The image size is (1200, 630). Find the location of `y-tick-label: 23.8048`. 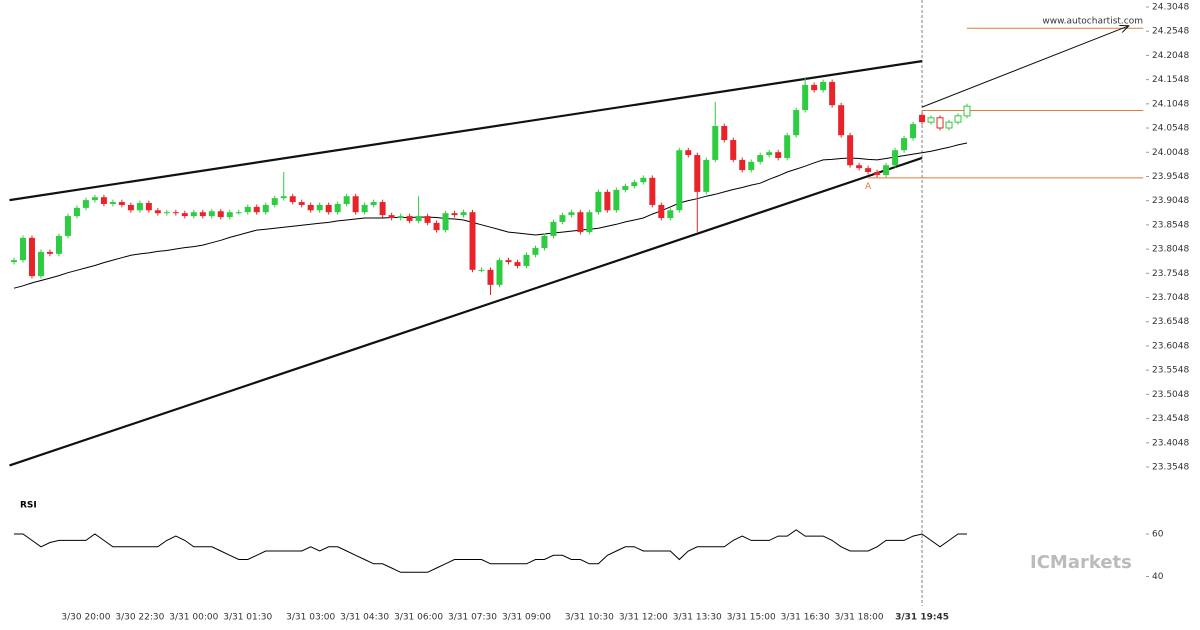

y-tick-label: 23.8048 is located at coordinates (1170, 250).